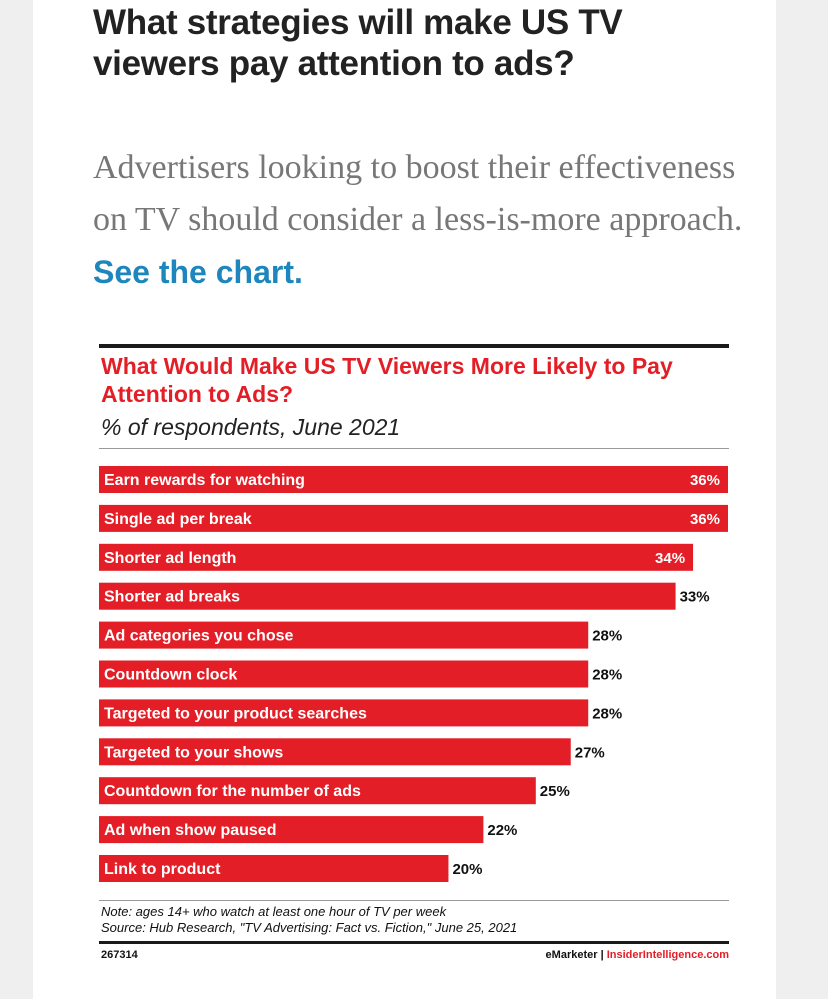 This screenshot has width=828, height=999. Describe the element at coordinates (162, 869) in the screenshot. I see `bar-category-label: Link to product` at that location.